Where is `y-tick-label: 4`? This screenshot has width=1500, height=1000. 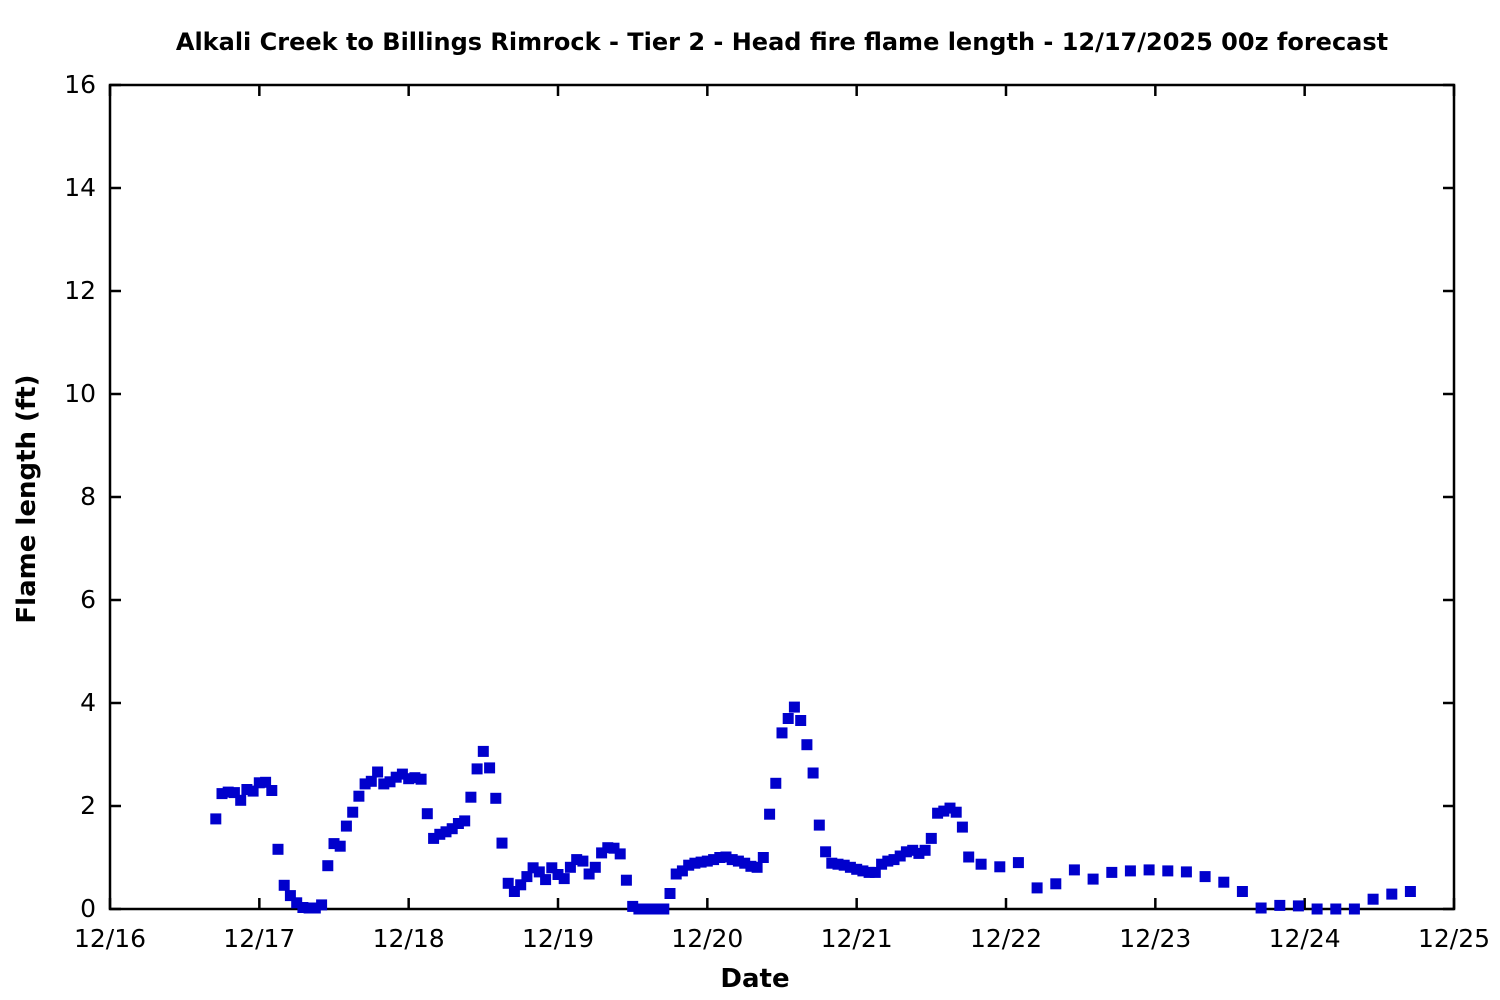
y-tick-label: 4 is located at coordinates (88, 702).